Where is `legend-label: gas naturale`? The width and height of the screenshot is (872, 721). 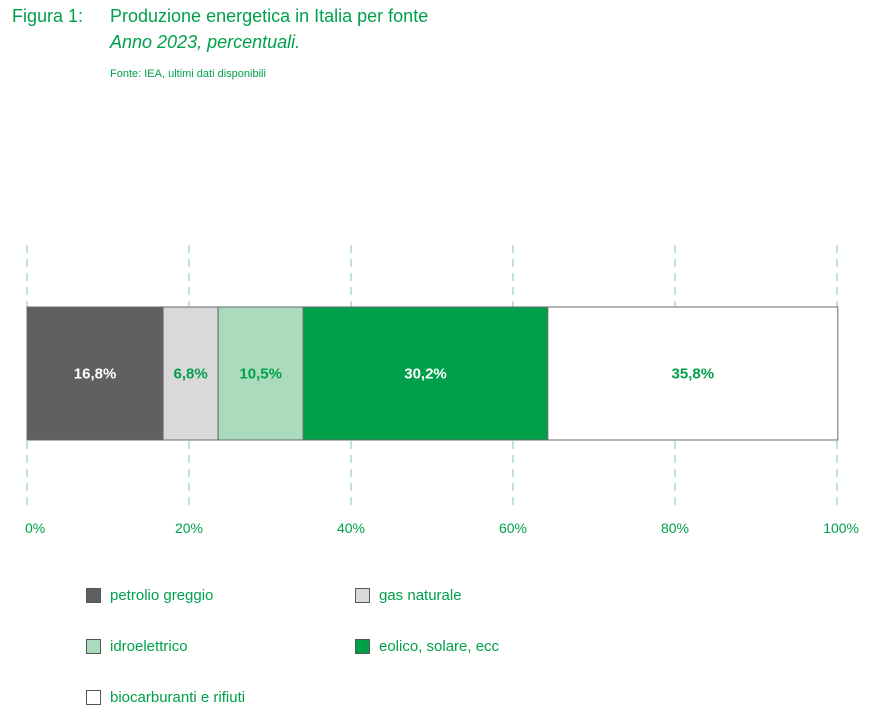
legend-label: gas naturale is located at coordinates (420, 595).